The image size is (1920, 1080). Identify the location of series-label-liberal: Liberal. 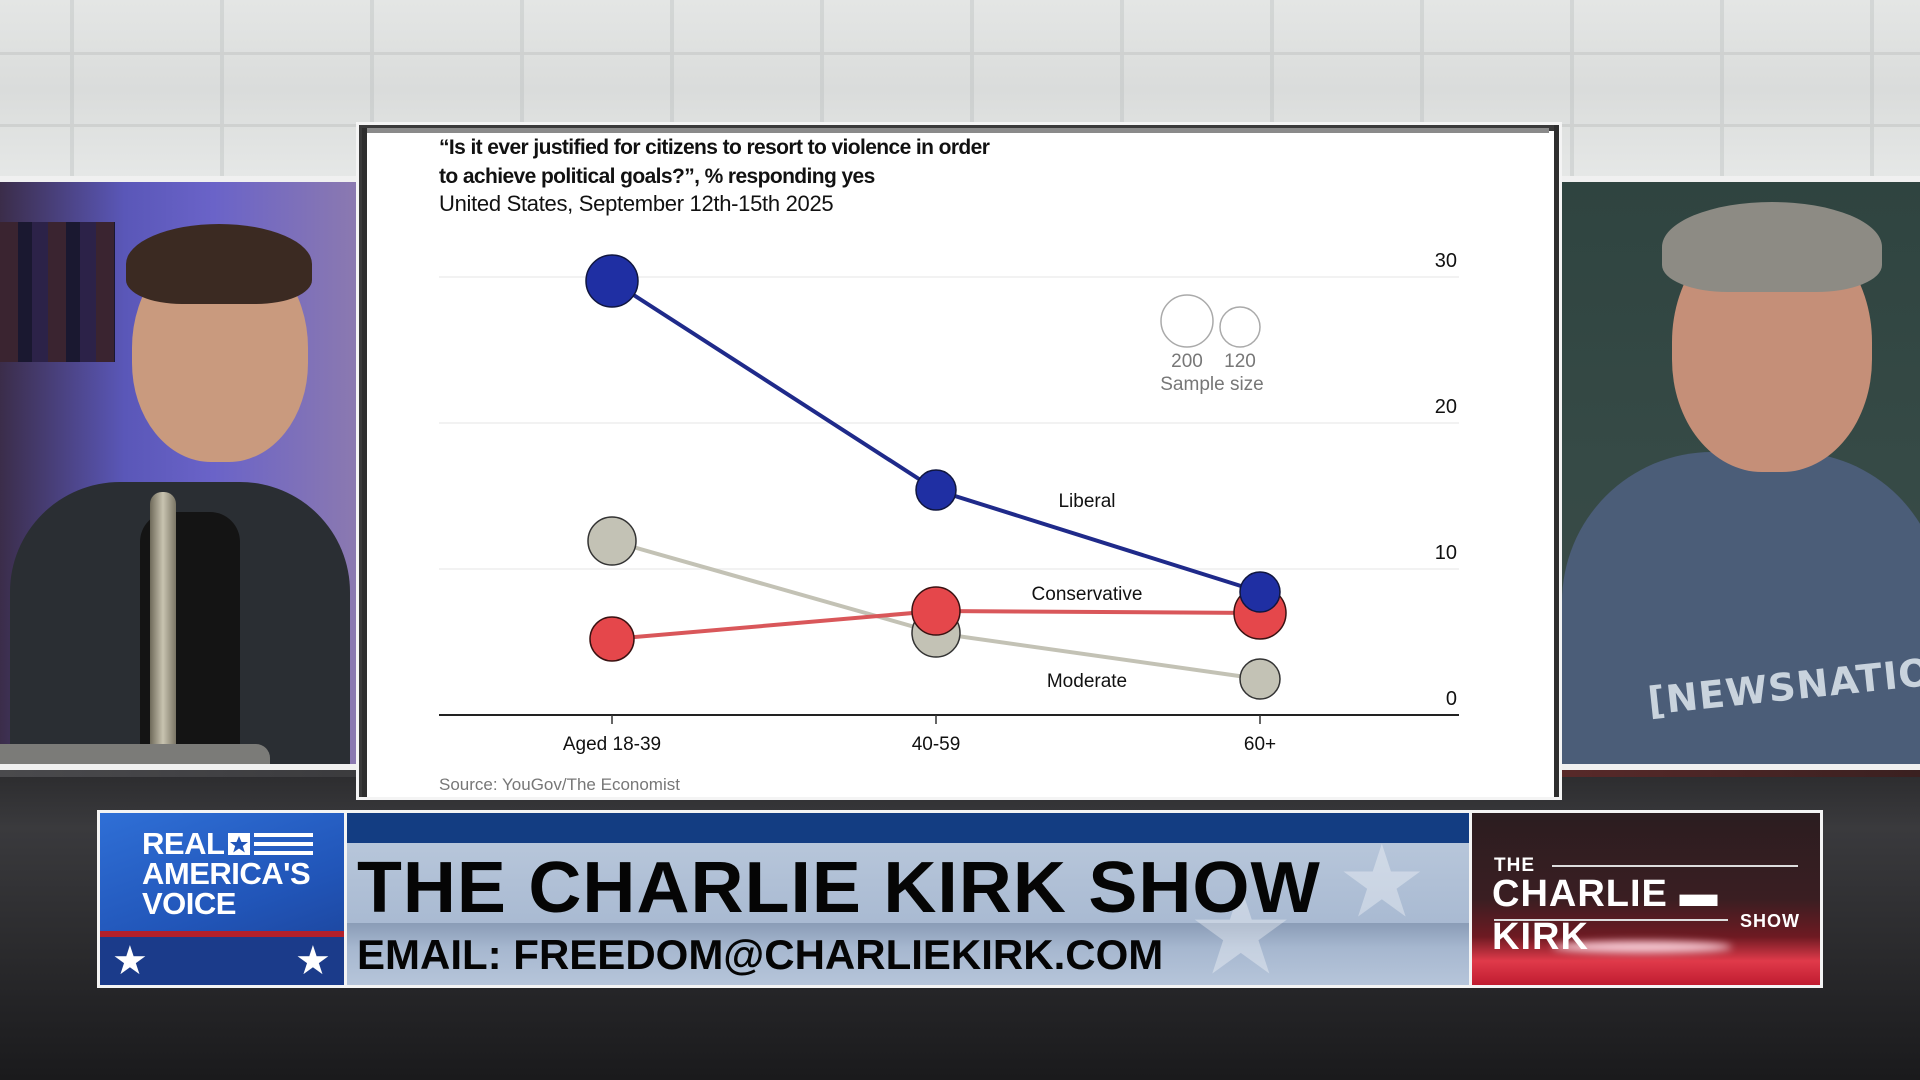
(1086, 501).